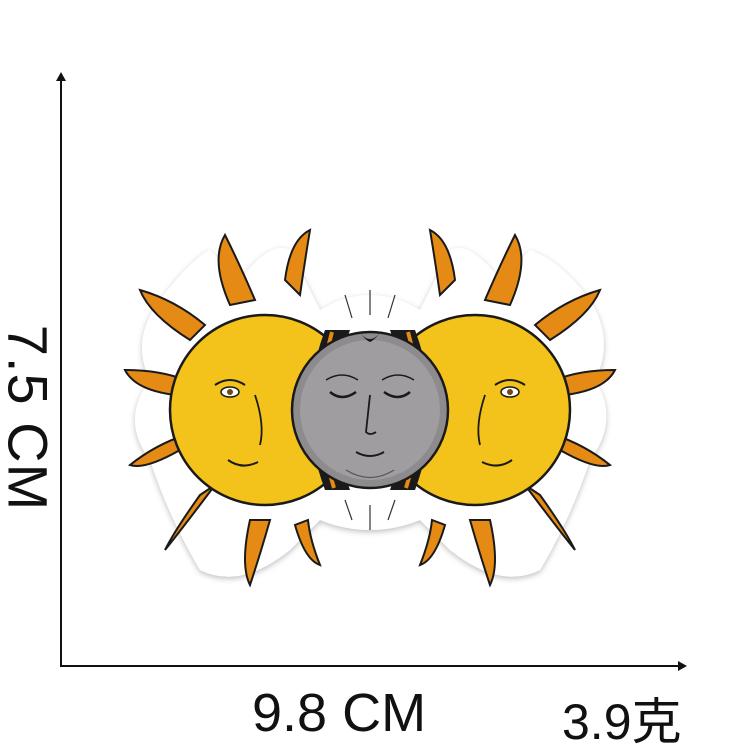  What do you see at coordinates (61, 76) in the screenshot?
I see `height-arrow-icon` at bounding box center [61, 76].